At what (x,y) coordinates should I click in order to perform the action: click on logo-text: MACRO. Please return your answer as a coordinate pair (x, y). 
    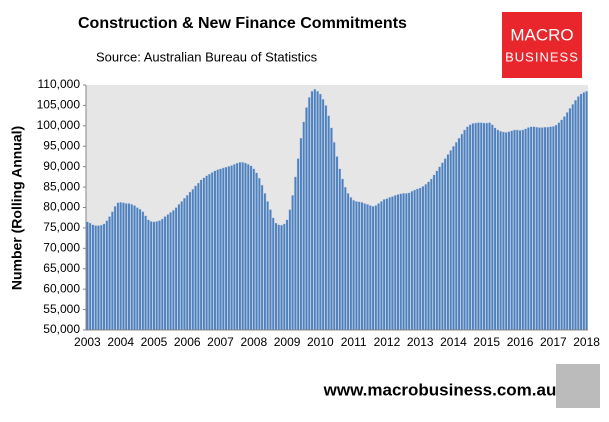
    Looking at the image, I should click on (541, 34).